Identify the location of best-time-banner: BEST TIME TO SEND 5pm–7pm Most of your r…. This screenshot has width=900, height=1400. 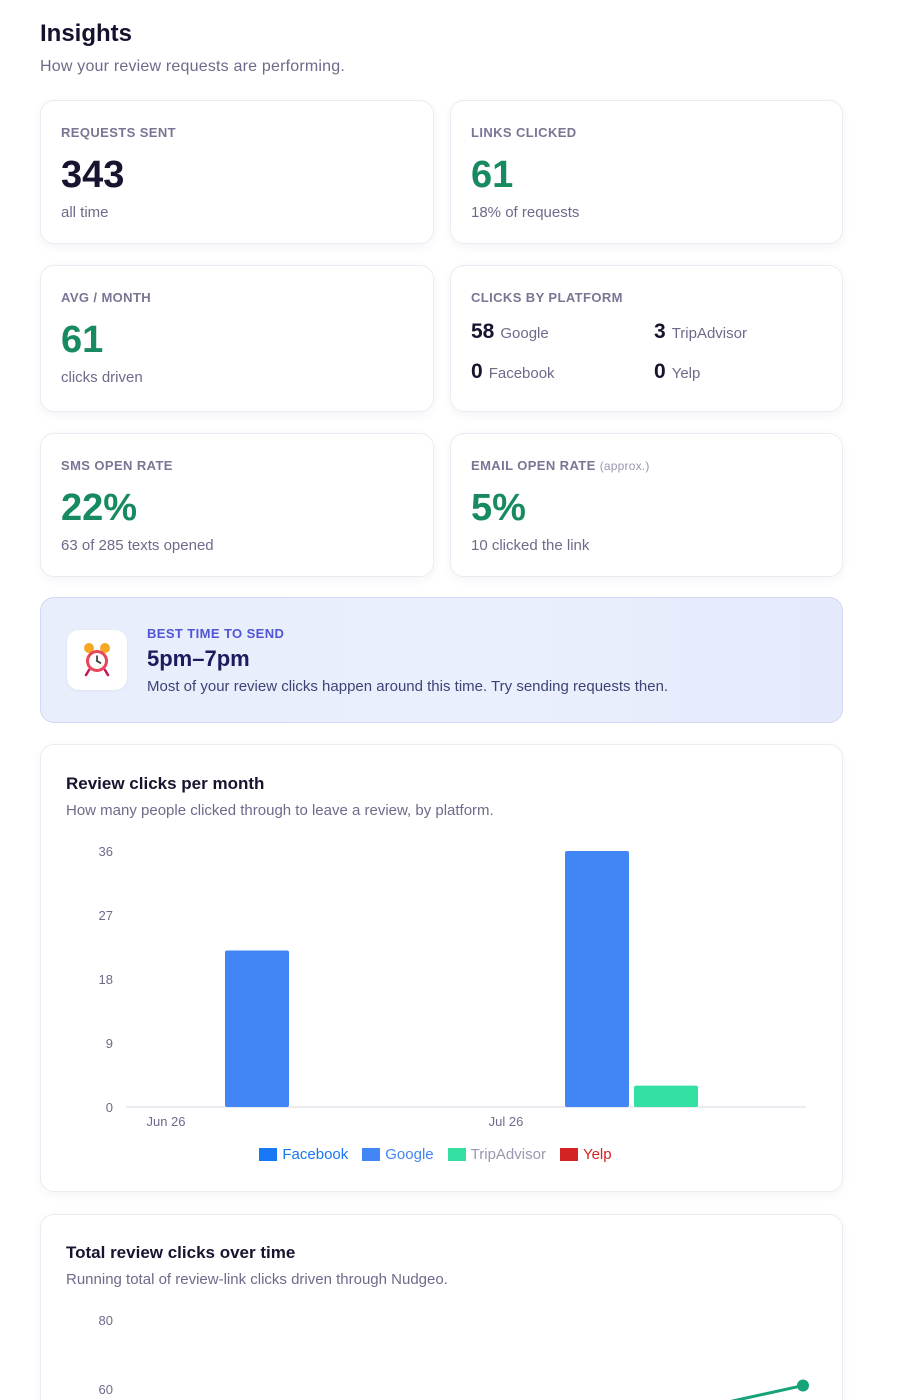
(441, 660).